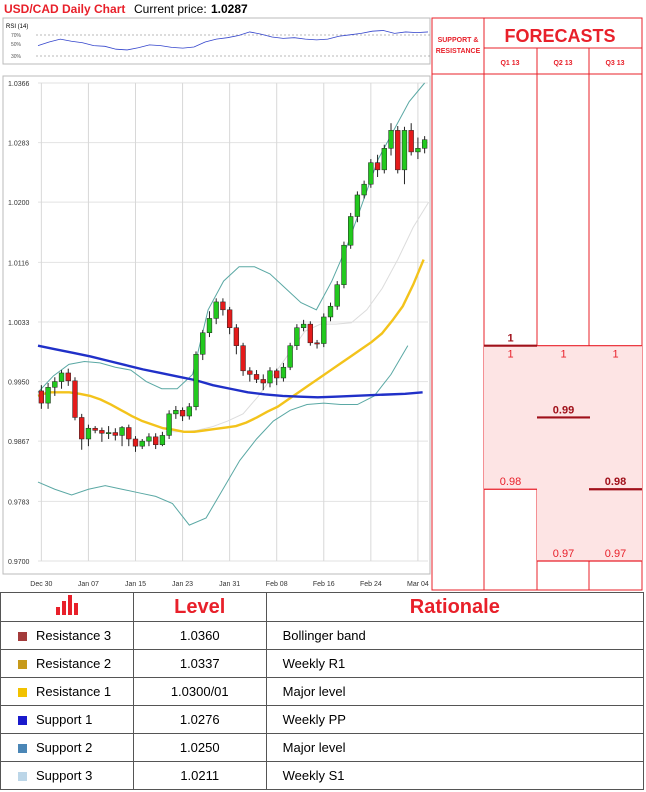  What do you see at coordinates (510, 339) in the screenshot?
I see `forecast-marker-label: 1` at bounding box center [510, 339].